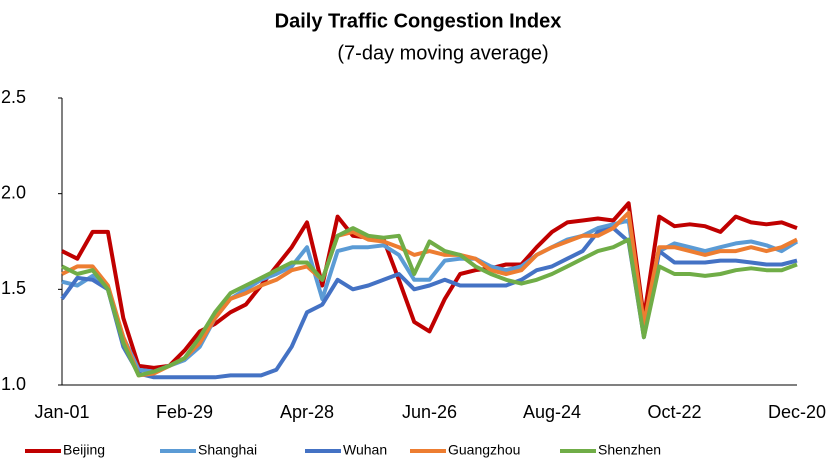 This screenshot has height=465, width=836. What do you see at coordinates (484, 450) in the screenshot?
I see `legend-label: Guangzhou` at bounding box center [484, 450].